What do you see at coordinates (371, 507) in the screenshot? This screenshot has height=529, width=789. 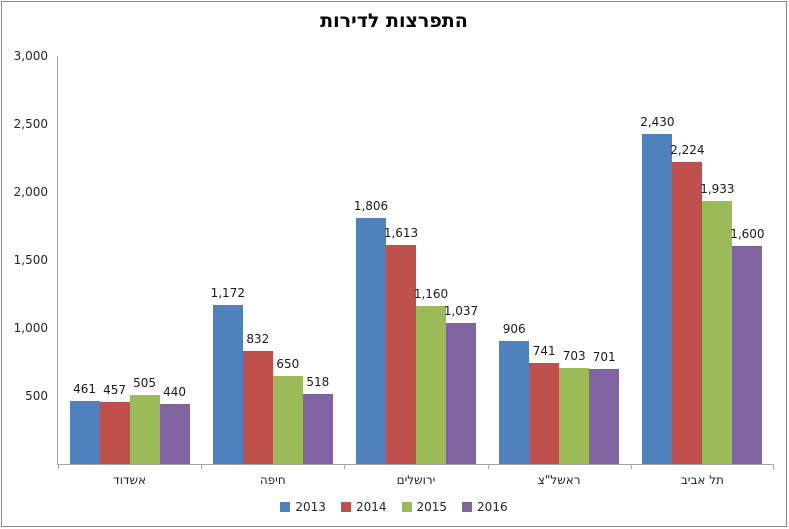 I see `legend-label: 2014` at bounding box center [371, 507].